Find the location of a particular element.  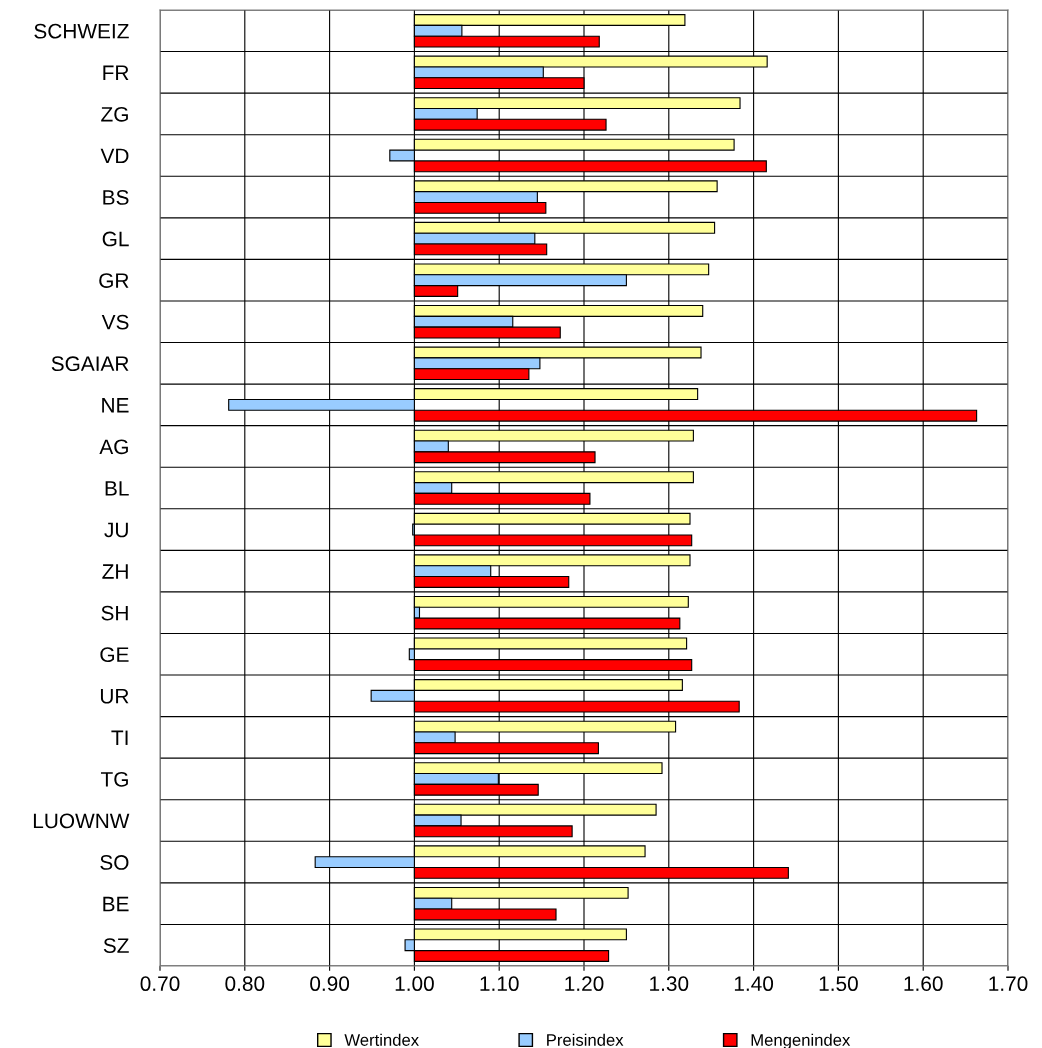

y-tick-label: TI is located at coordinates (119, 737).